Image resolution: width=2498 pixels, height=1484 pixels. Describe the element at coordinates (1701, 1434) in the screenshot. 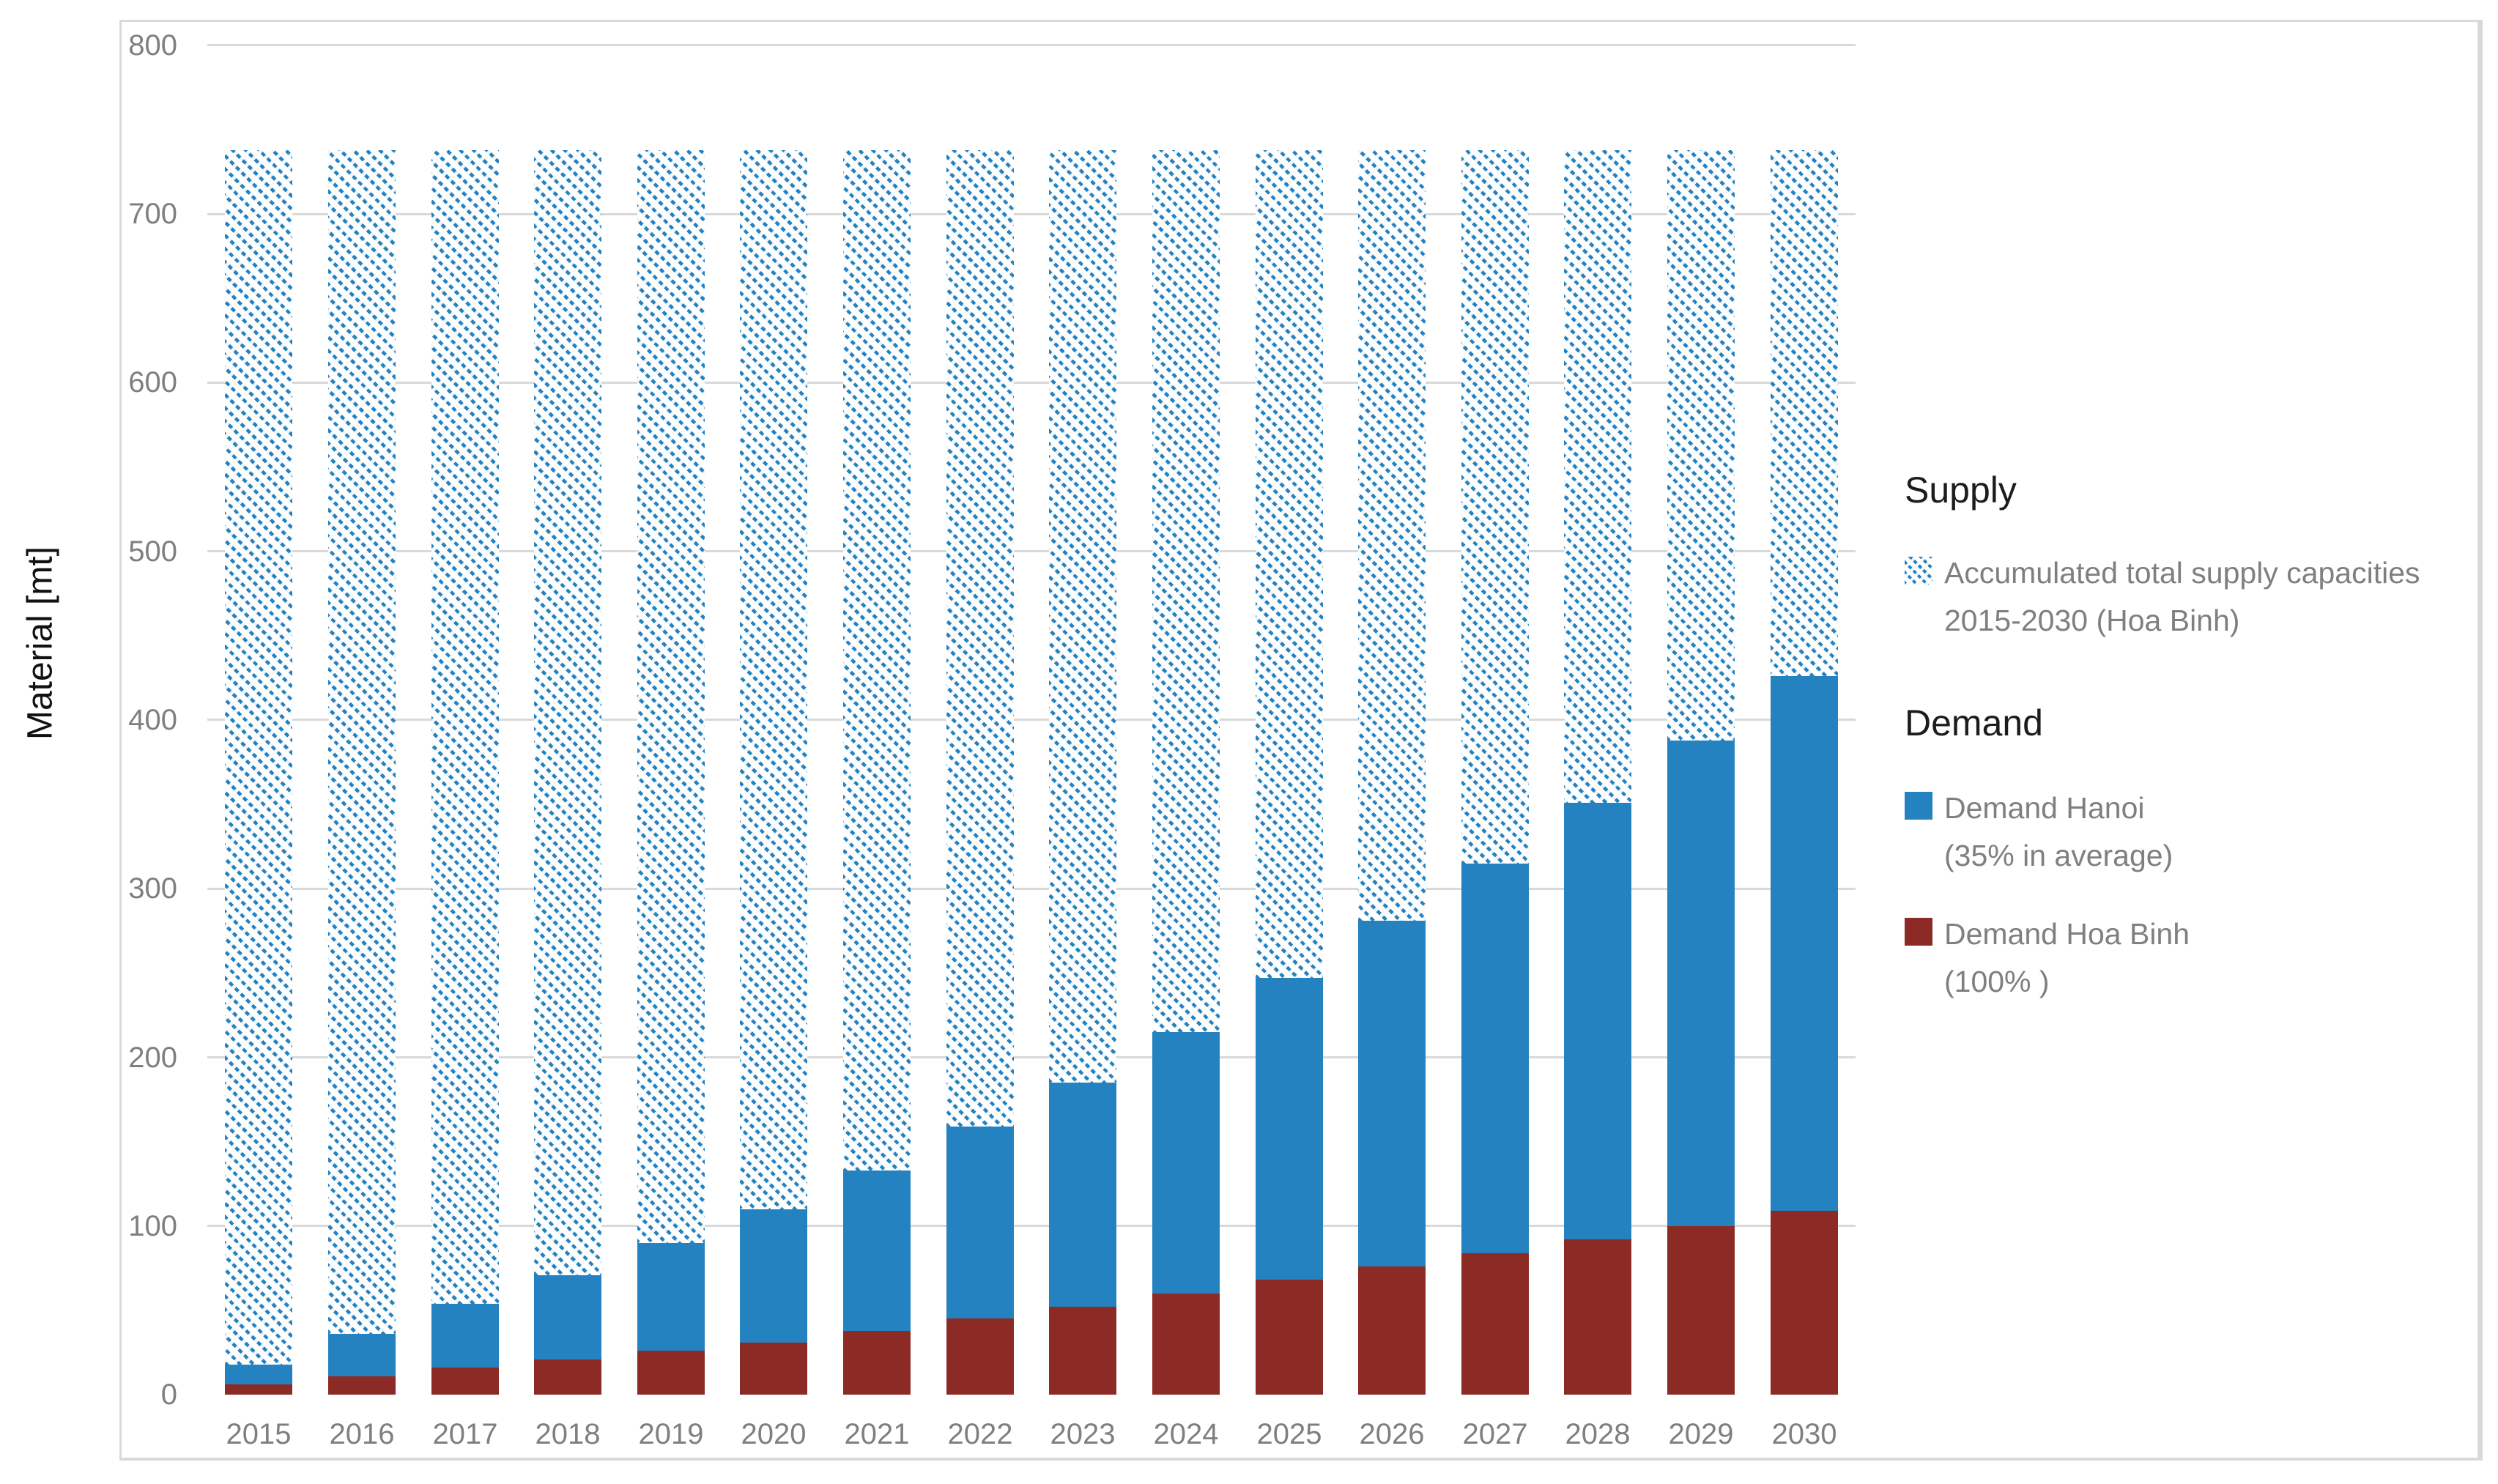

I see `x-axis-label-2029: 2029` at that location.